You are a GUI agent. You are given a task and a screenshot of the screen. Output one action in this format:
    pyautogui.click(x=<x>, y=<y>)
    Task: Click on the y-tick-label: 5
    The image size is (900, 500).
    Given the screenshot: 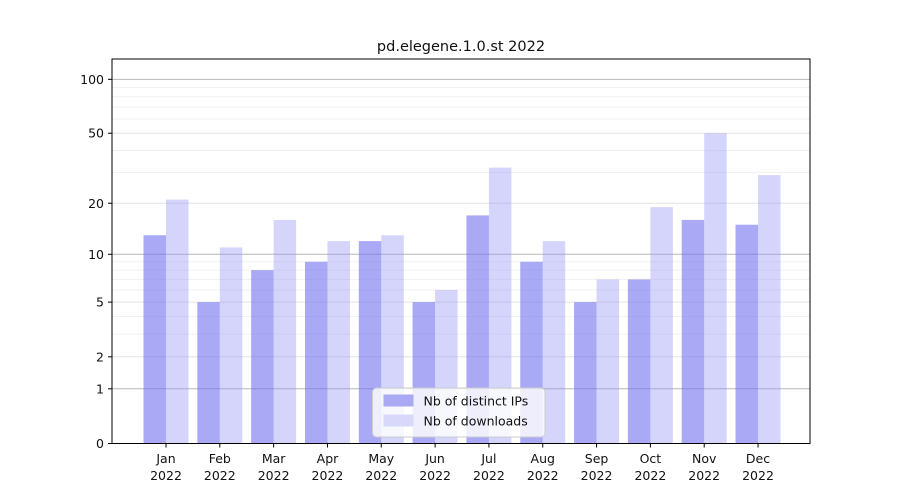 What is the action you would take?
    pyautogui.click(x=100, y=302)
    